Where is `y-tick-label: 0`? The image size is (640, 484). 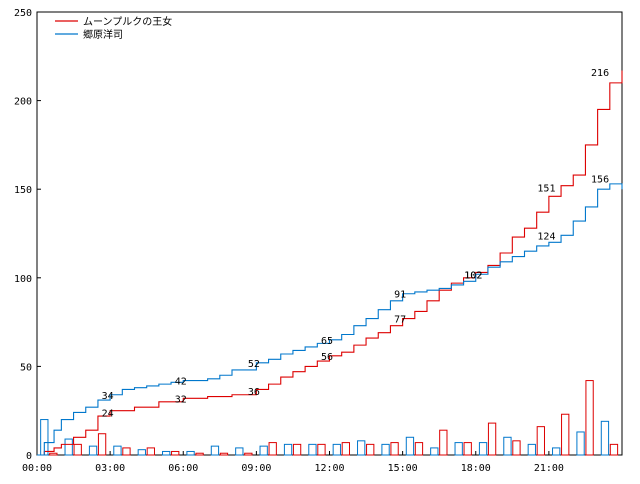 y-tick-label: 0 is located at coordinates (29, 456).